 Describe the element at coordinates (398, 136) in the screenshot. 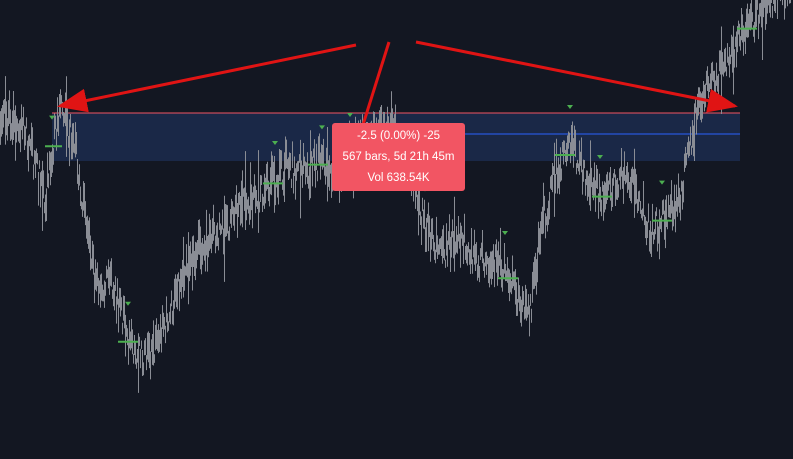

I see `measure-change-text: -2.5 (0.00%) -25` at that location.